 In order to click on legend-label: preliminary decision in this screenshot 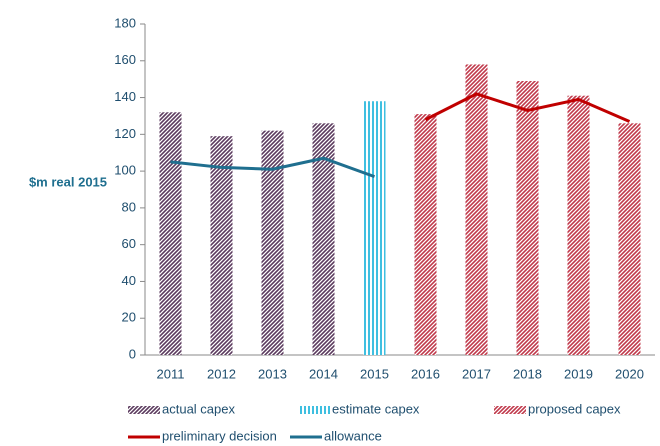, I will do `click(219, 435)`.